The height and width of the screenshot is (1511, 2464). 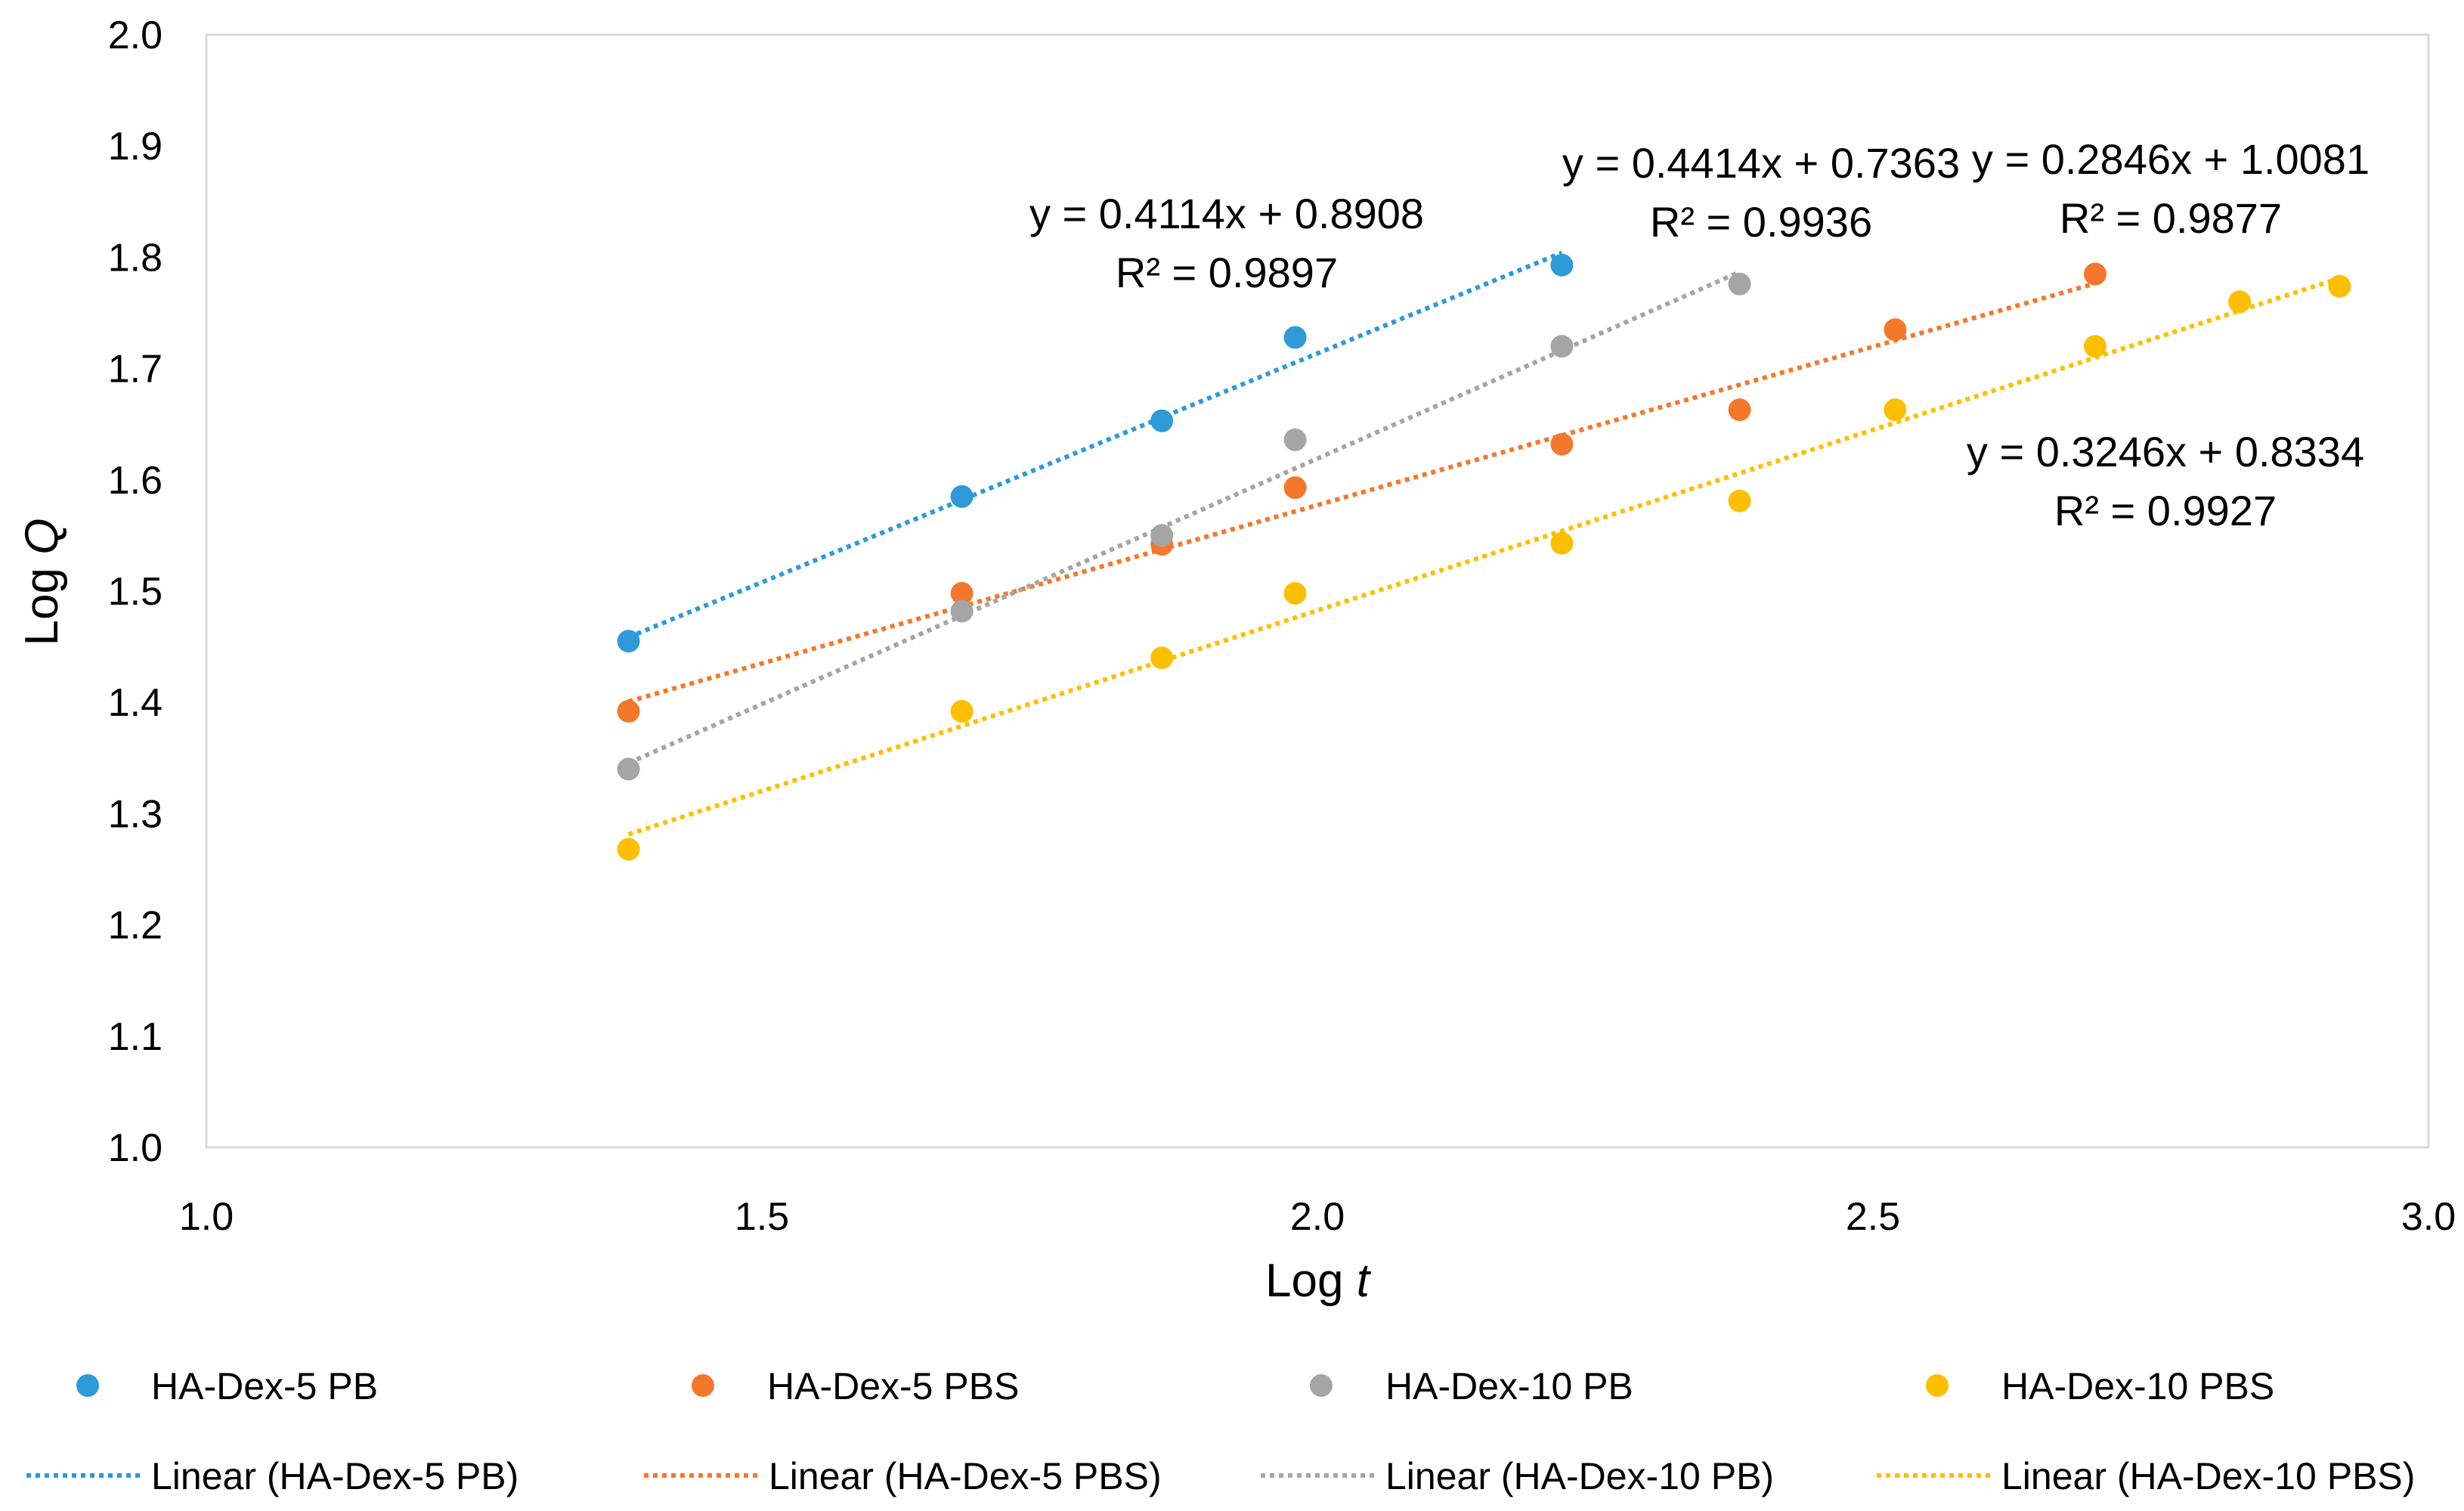 I want to click on legend-label: Linear (HA-Dex-5 PB), so click(x=334, y=1476).